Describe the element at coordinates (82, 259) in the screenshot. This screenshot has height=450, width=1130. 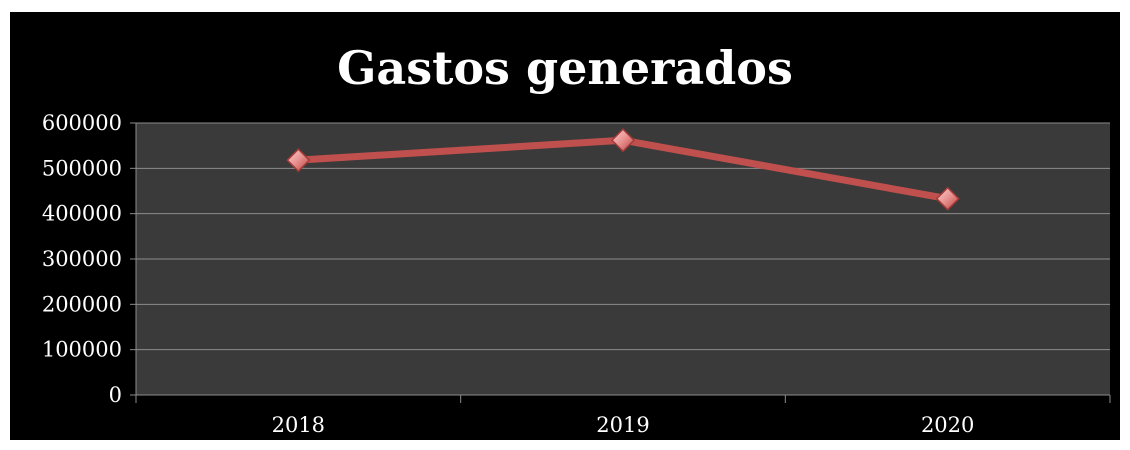
I see `y-tick-label: 300000` at that location.